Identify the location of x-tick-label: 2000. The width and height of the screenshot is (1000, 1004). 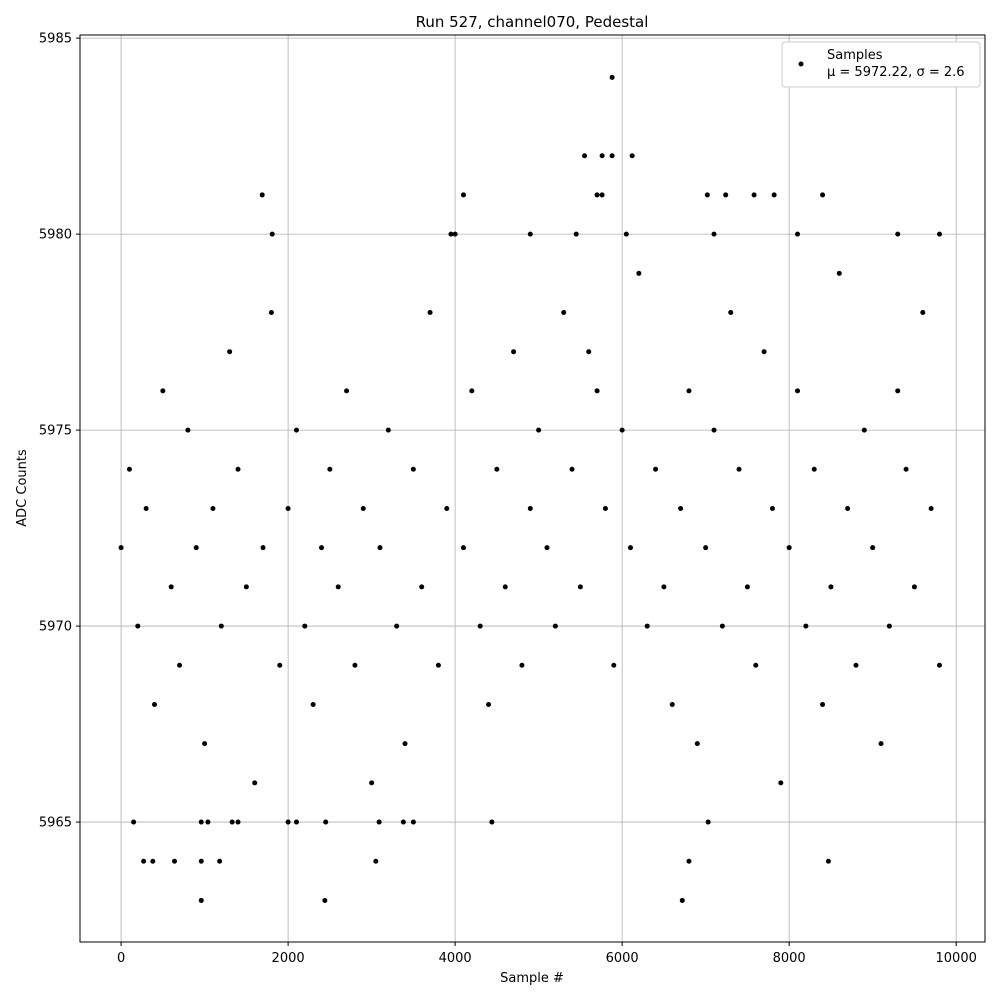
(288, 958).